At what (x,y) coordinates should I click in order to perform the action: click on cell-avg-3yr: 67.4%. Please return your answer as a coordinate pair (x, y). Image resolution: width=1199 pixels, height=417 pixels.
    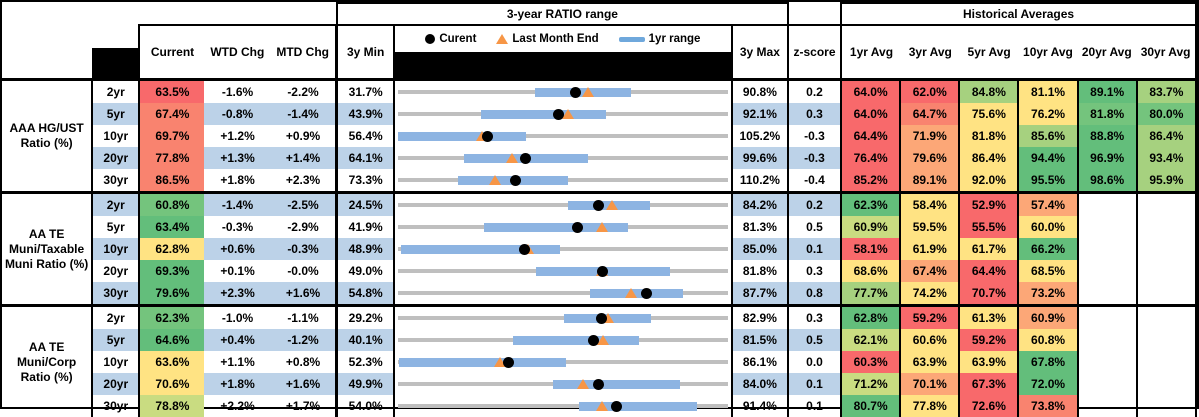
    Looking at the image, I should click on (929, 271).